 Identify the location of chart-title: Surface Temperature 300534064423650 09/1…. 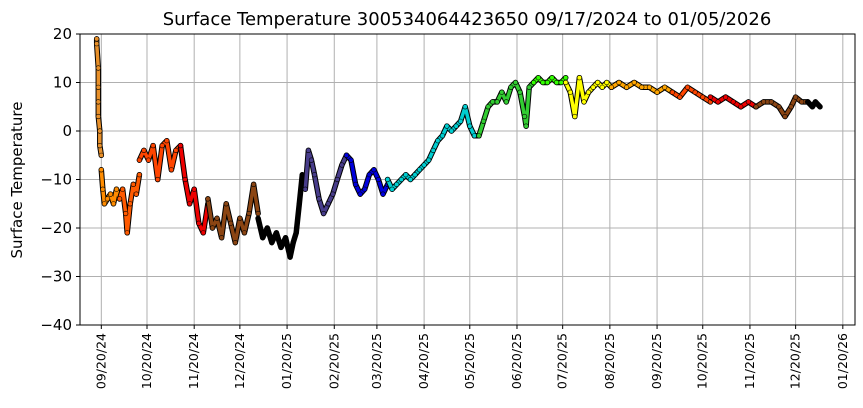
(467, 19).